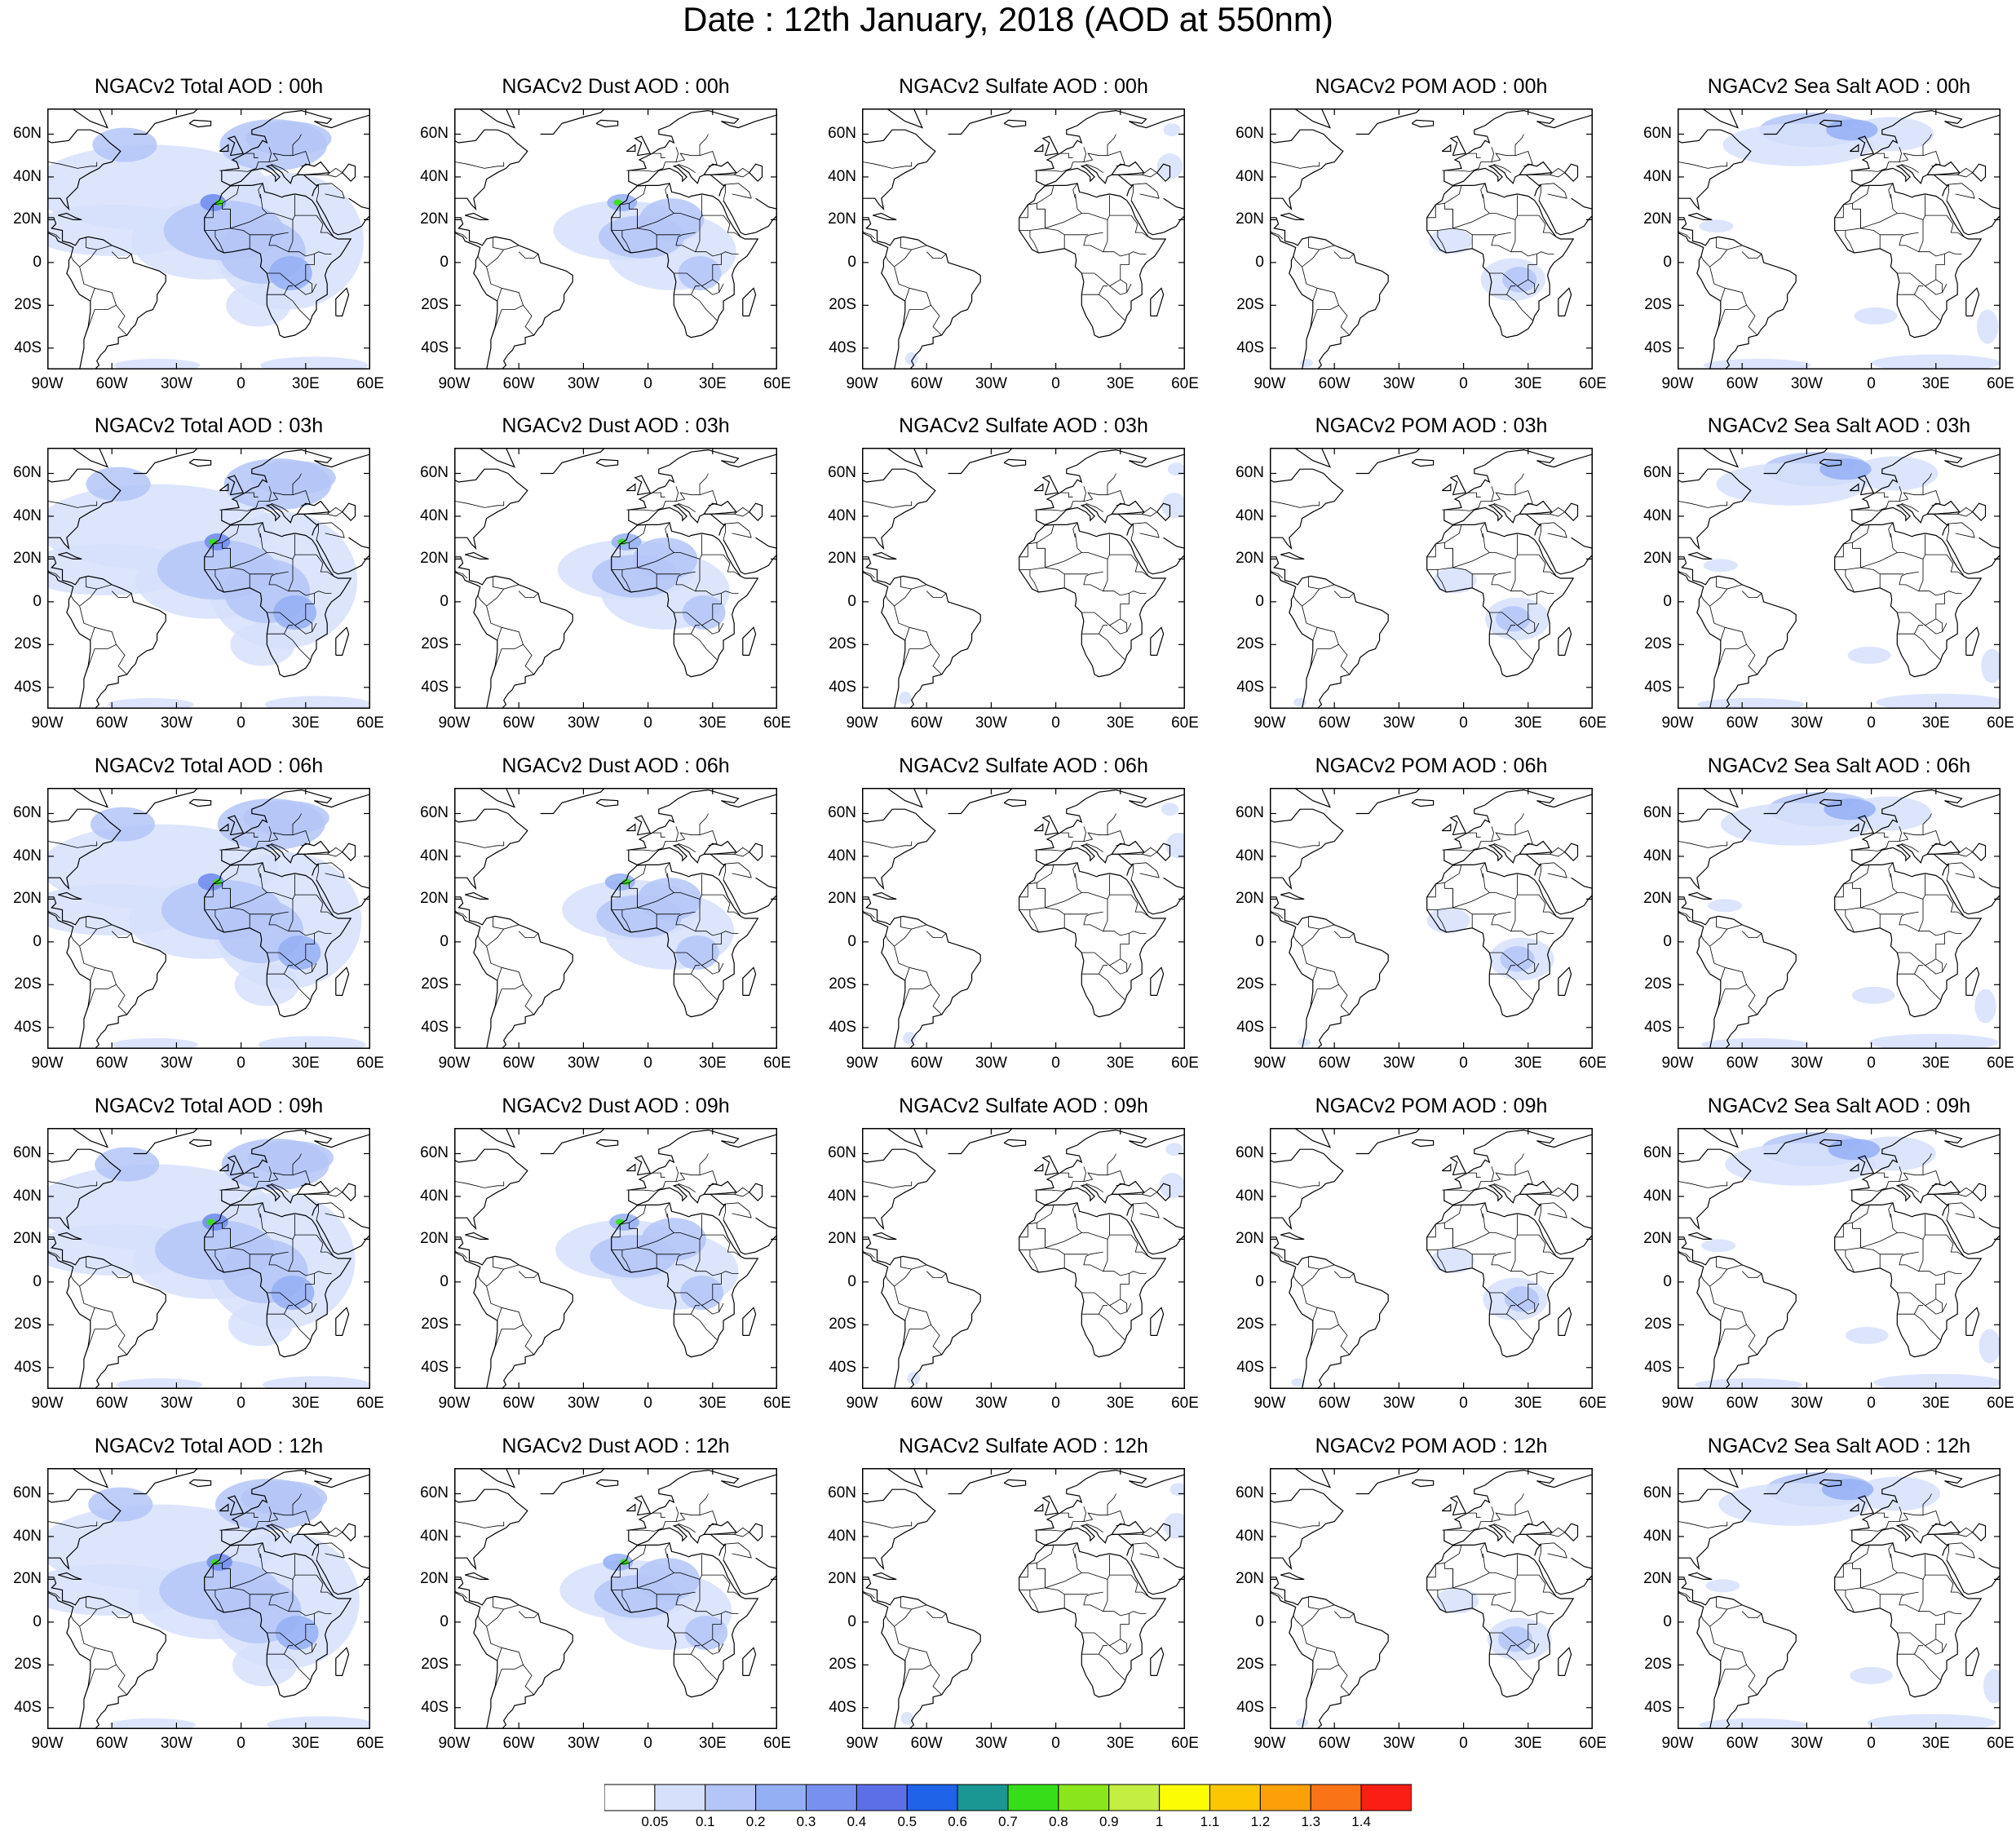 Image resolution: width=2016 pixels, height=1831 pixels. I want to click on sulfate-aod-map, so click(1024, 1598).